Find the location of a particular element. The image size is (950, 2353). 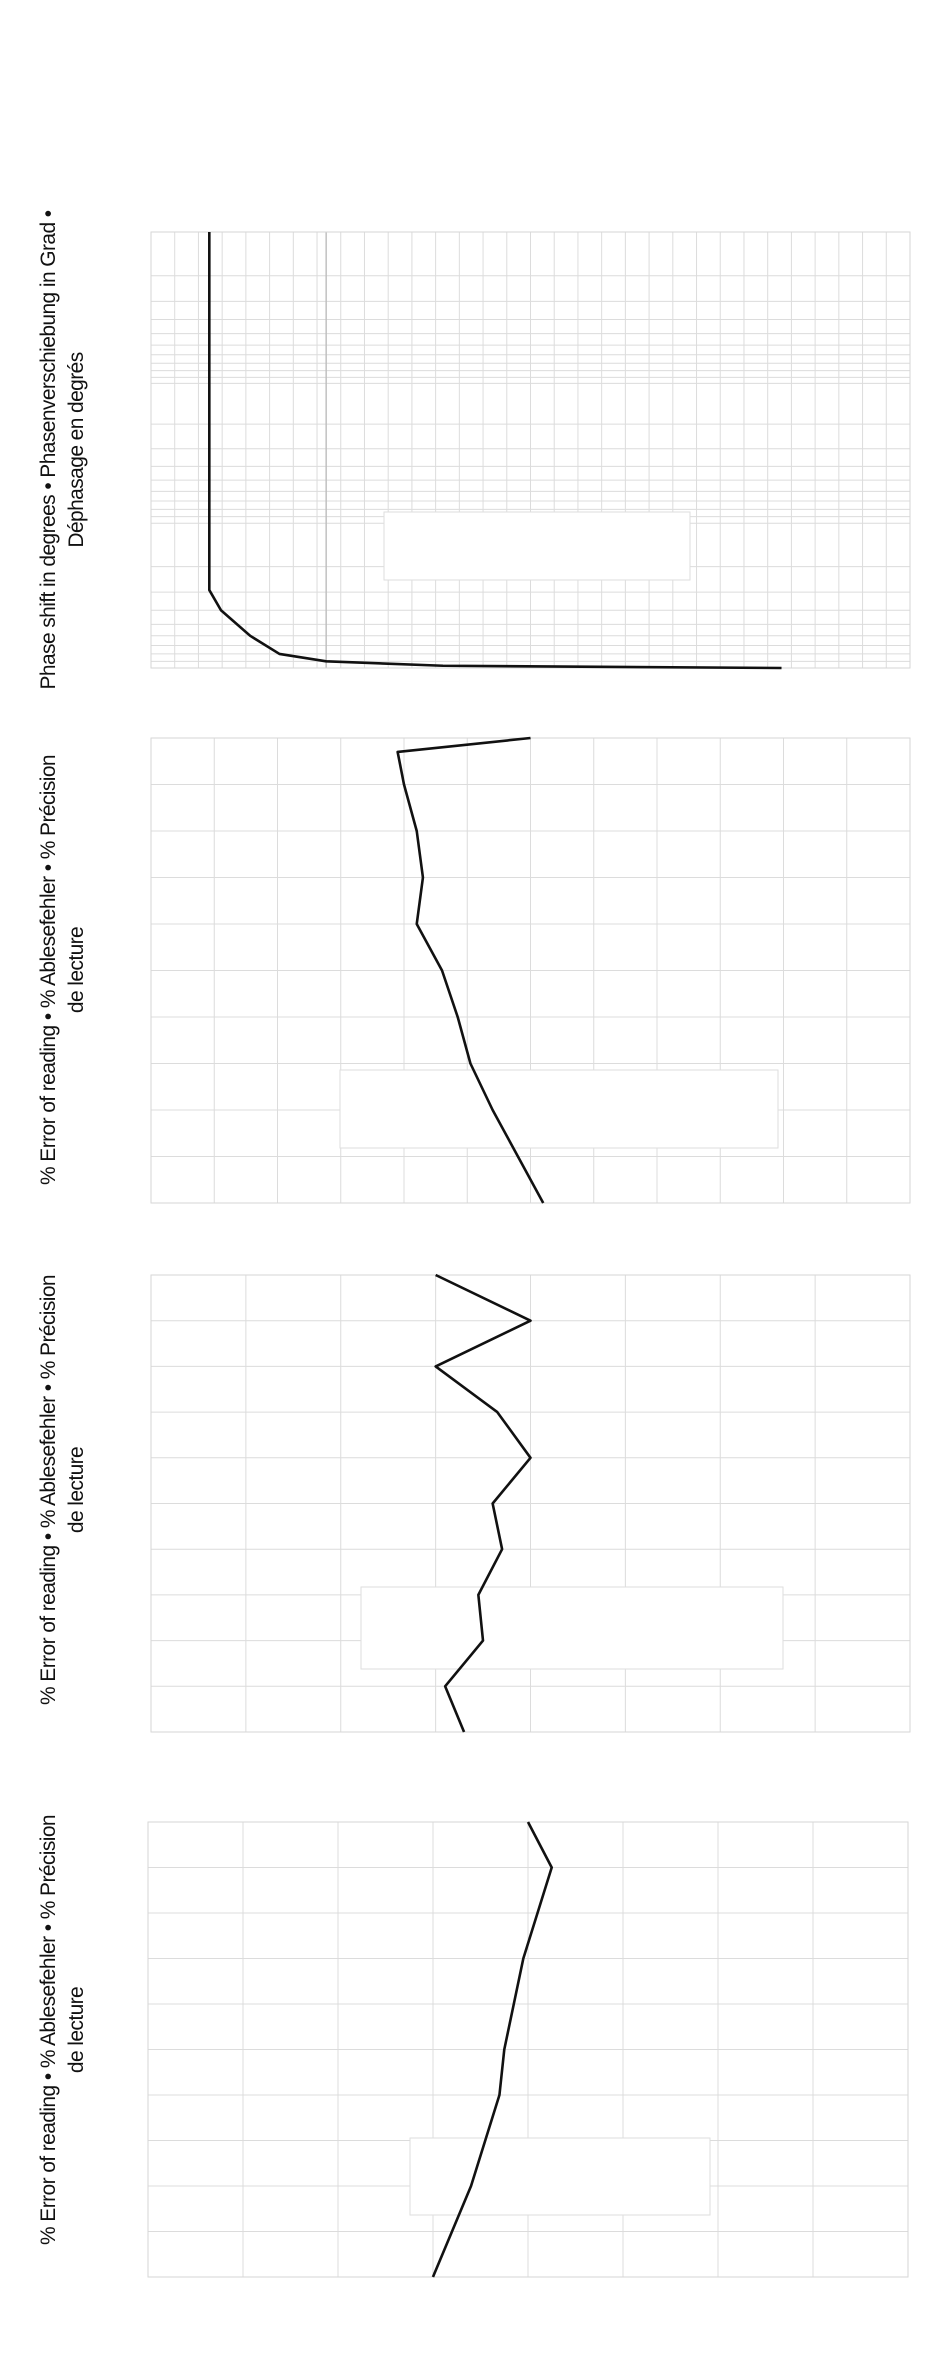

grid is located at coordinates (530, 450).